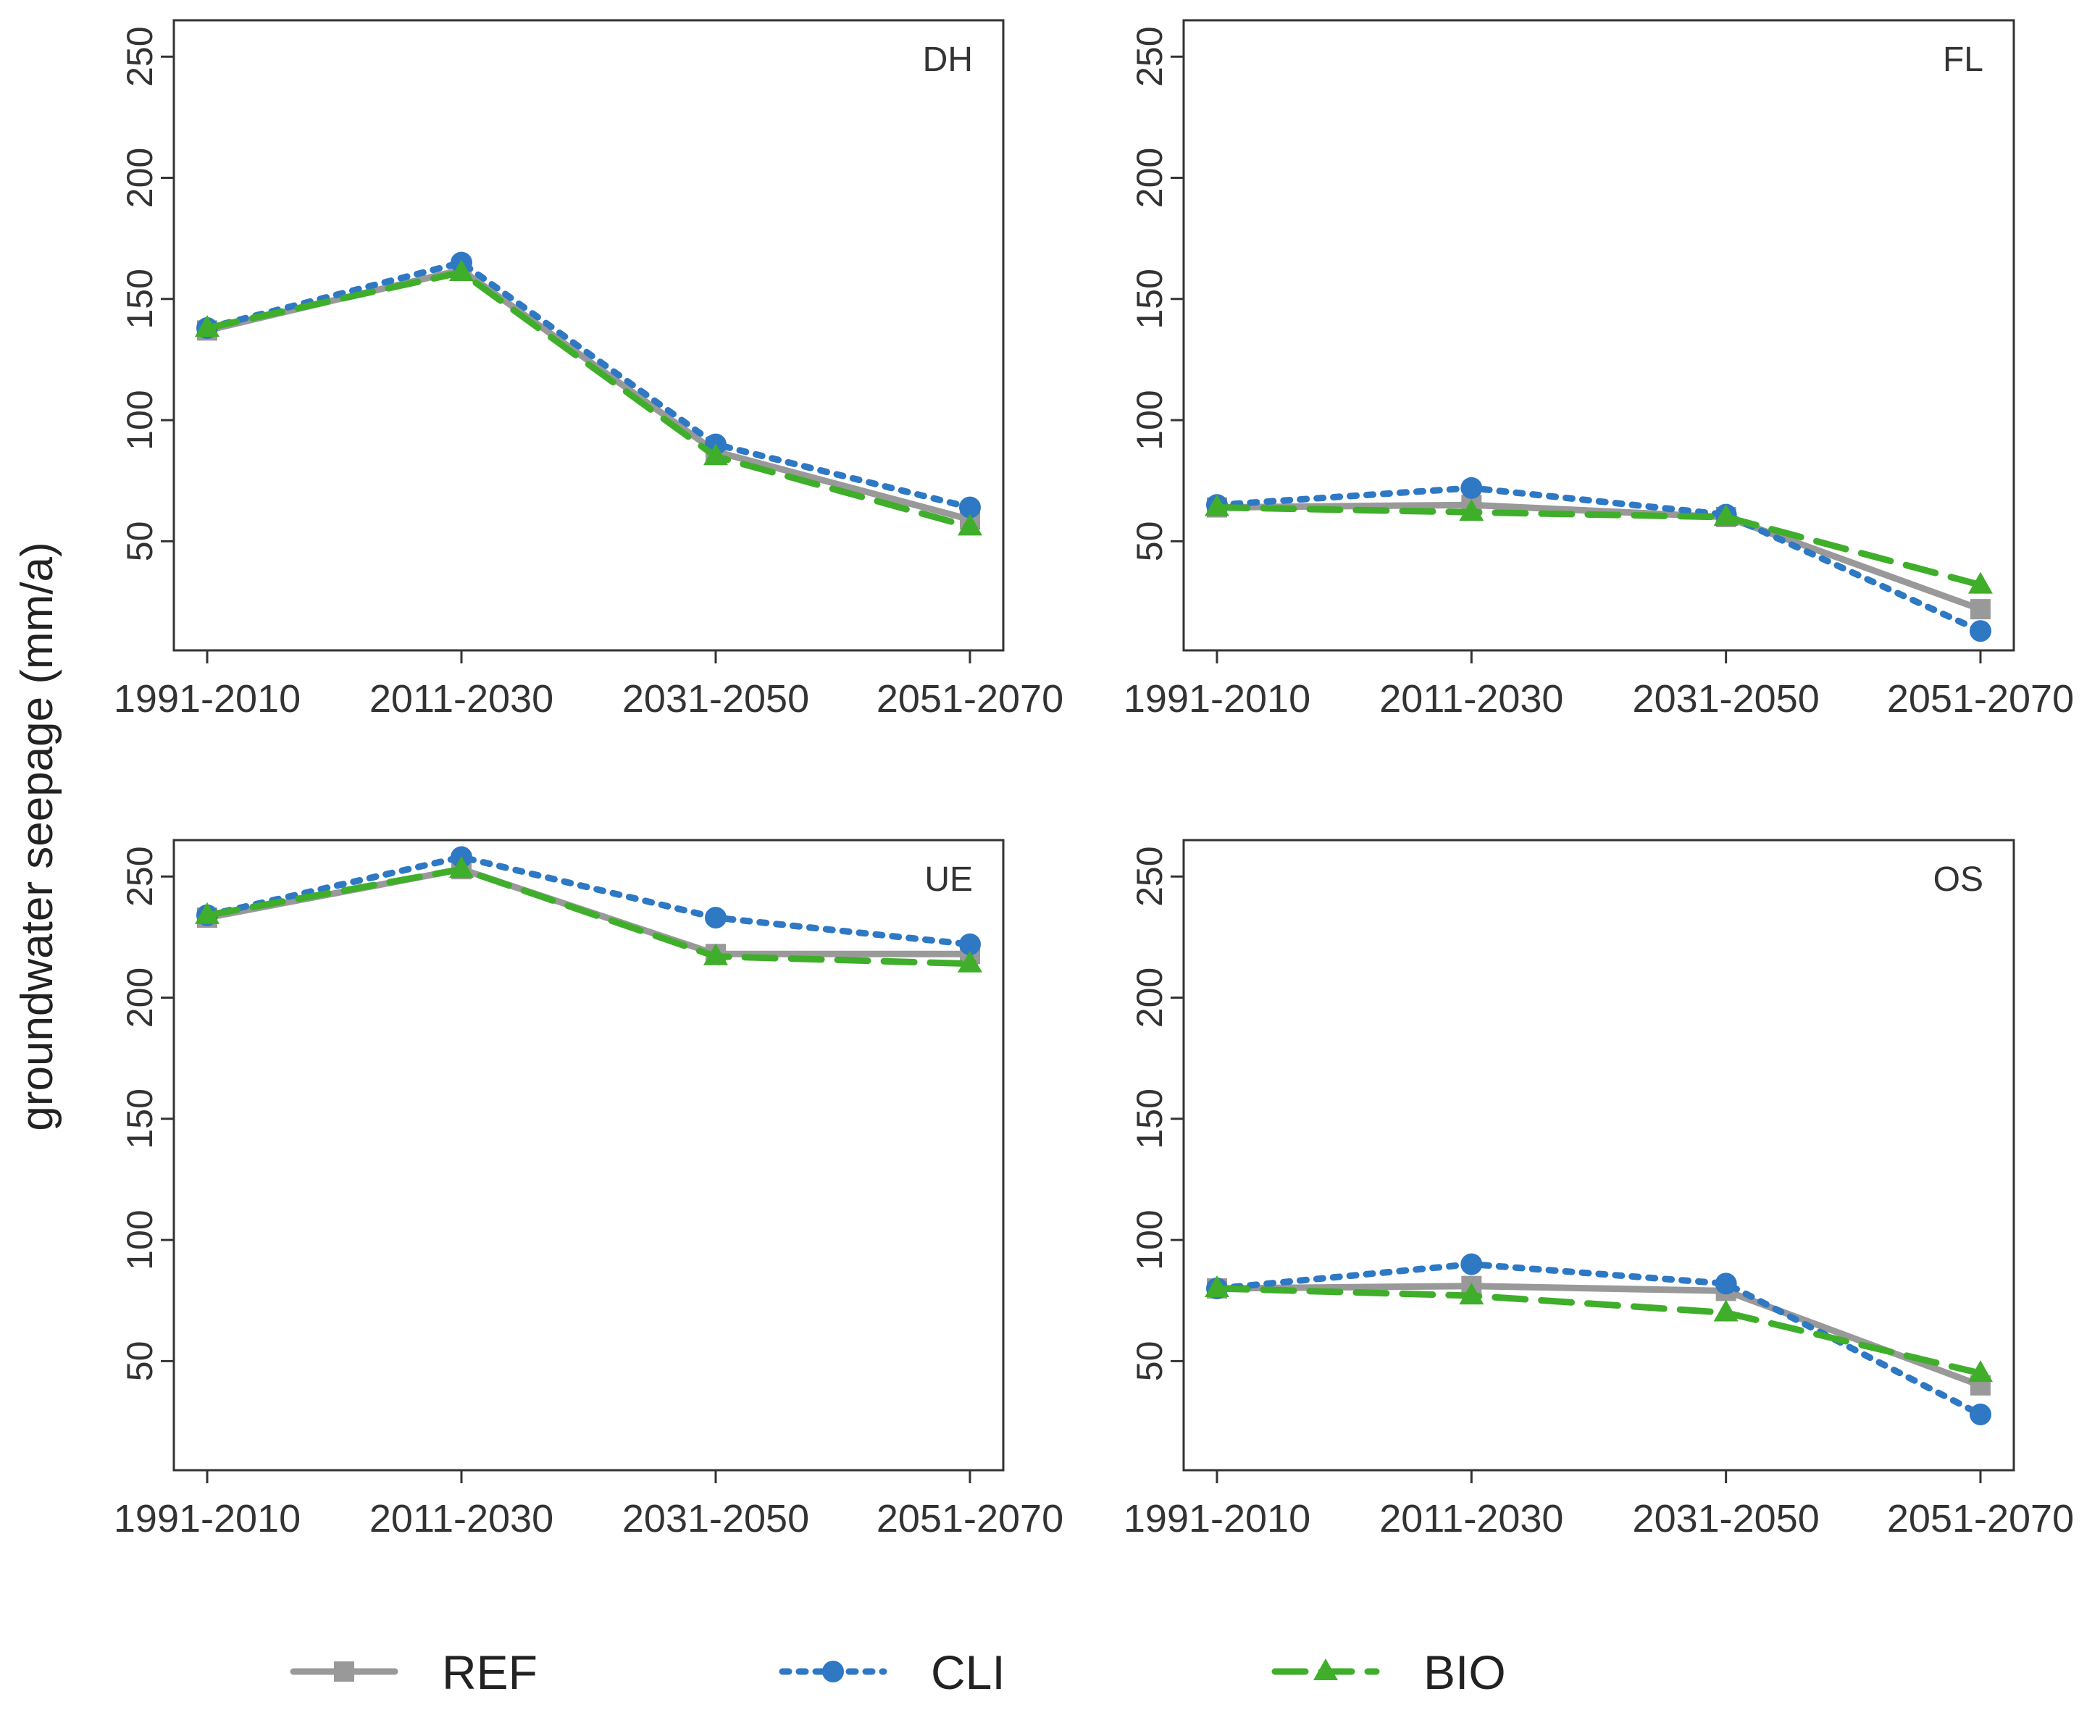 The width and height of the screenshot is (2100, 1736). Describe the element at coordinates (37, 837) in the screenshot. I see `y-axis-label: groundwater seepage (mm/a)` at that location.